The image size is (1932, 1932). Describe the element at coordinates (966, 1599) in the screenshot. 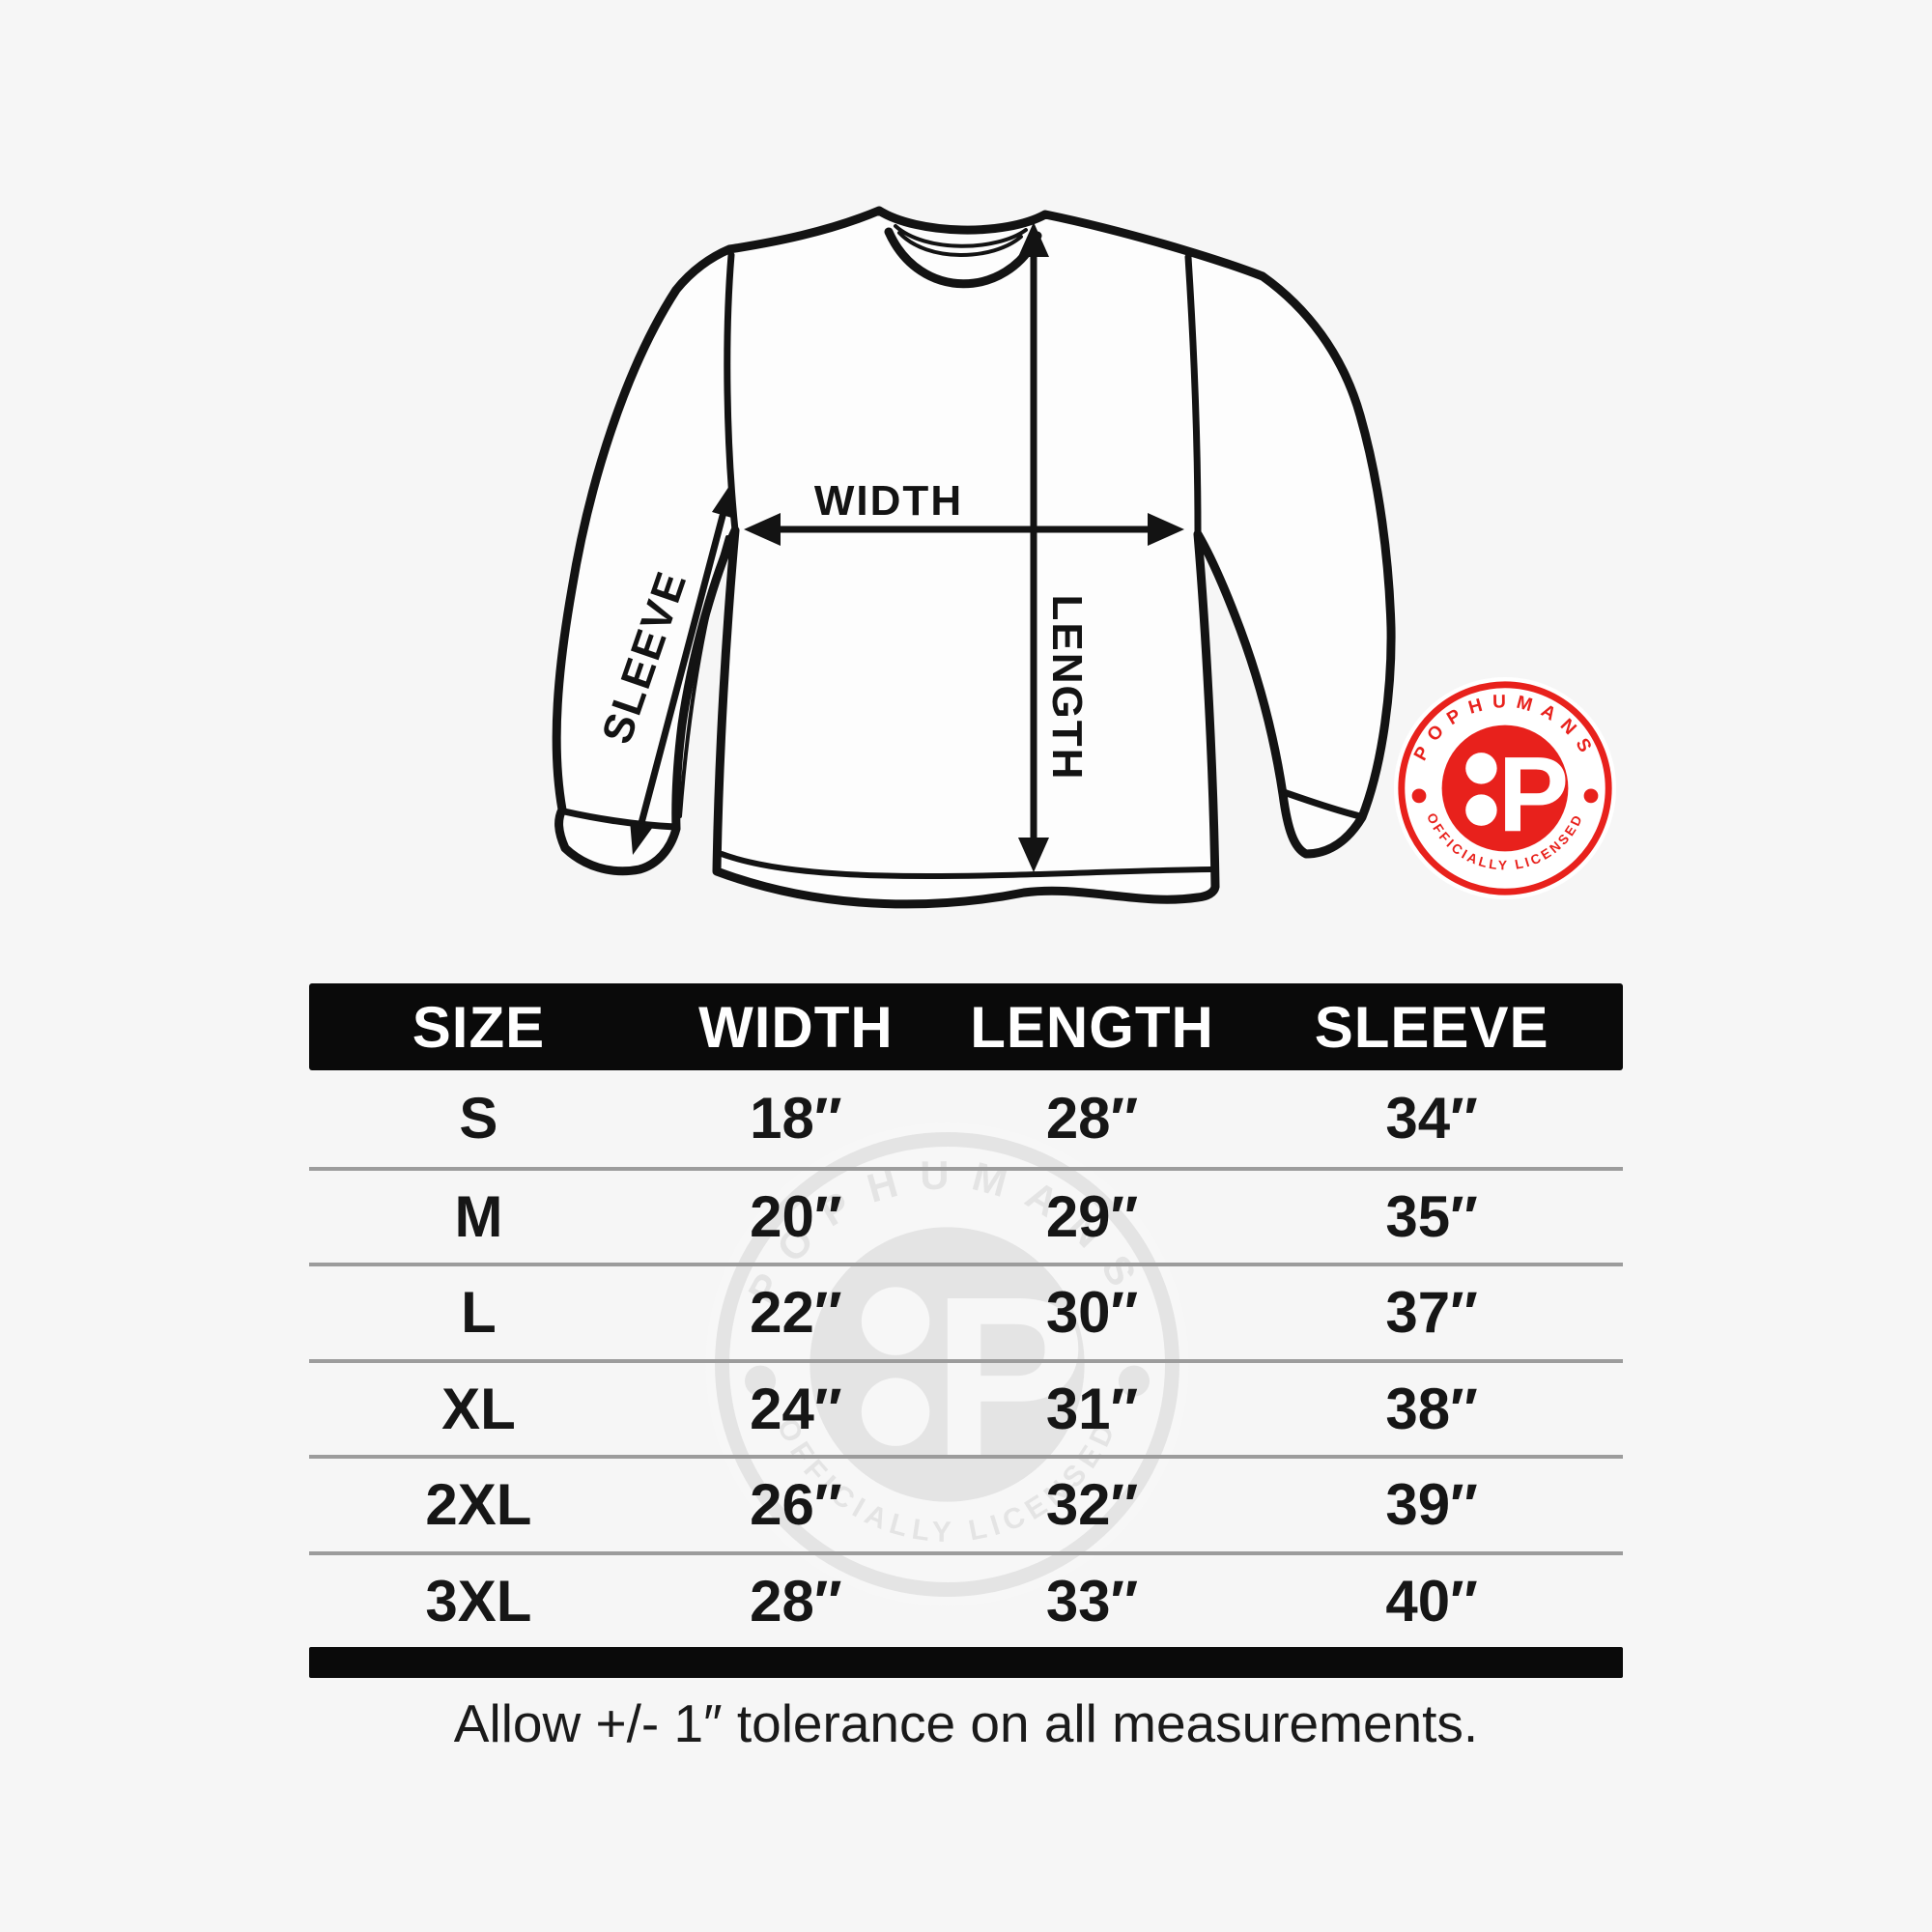

I see `table-row: 3XL 28″ 33″ 40″` at that location.